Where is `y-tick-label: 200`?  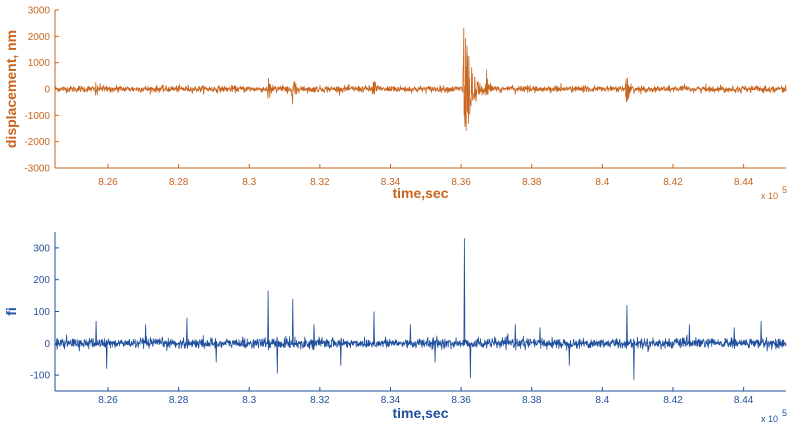 y-tick-label: 200 is located at coordinates (41, 280).